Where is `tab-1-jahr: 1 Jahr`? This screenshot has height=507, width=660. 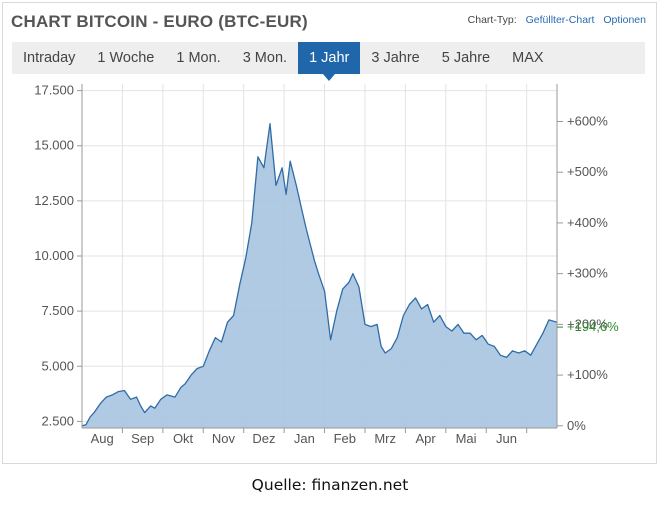 tab-1-jahr: 1 Jahr is located at coordinates (329, 61).